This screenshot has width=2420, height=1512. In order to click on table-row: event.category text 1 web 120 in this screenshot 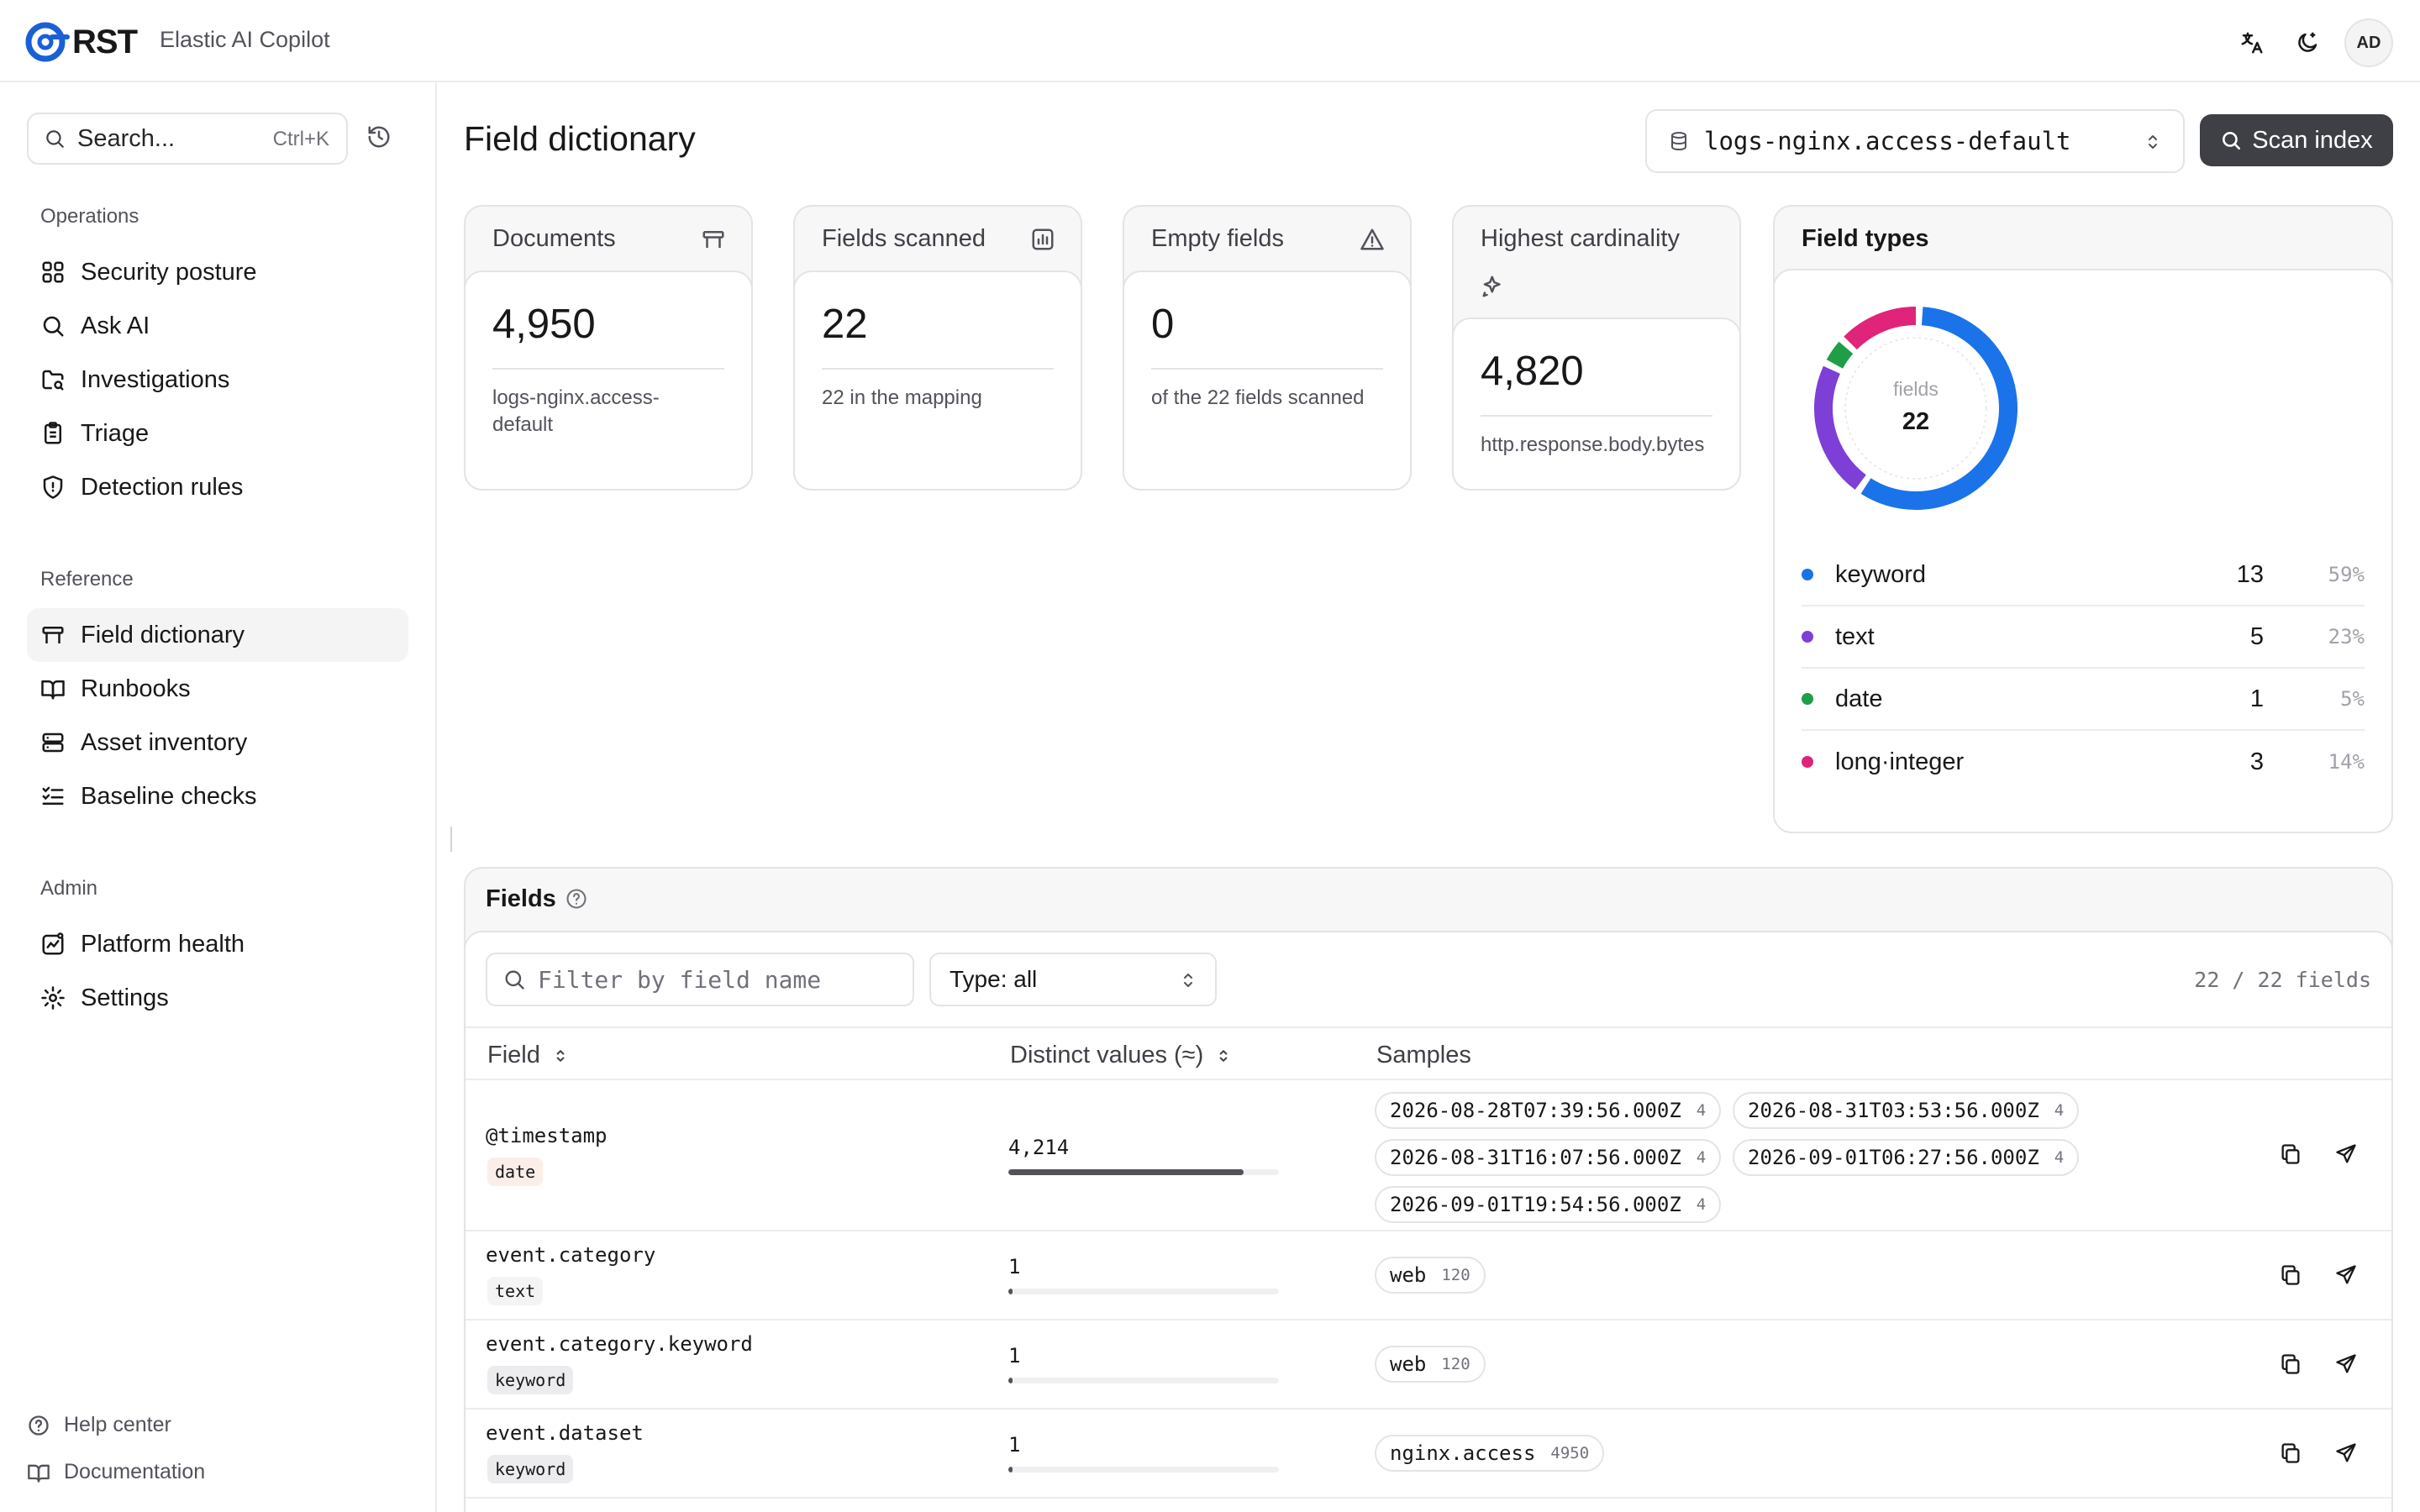, I will do `click(1428, 1275)`.